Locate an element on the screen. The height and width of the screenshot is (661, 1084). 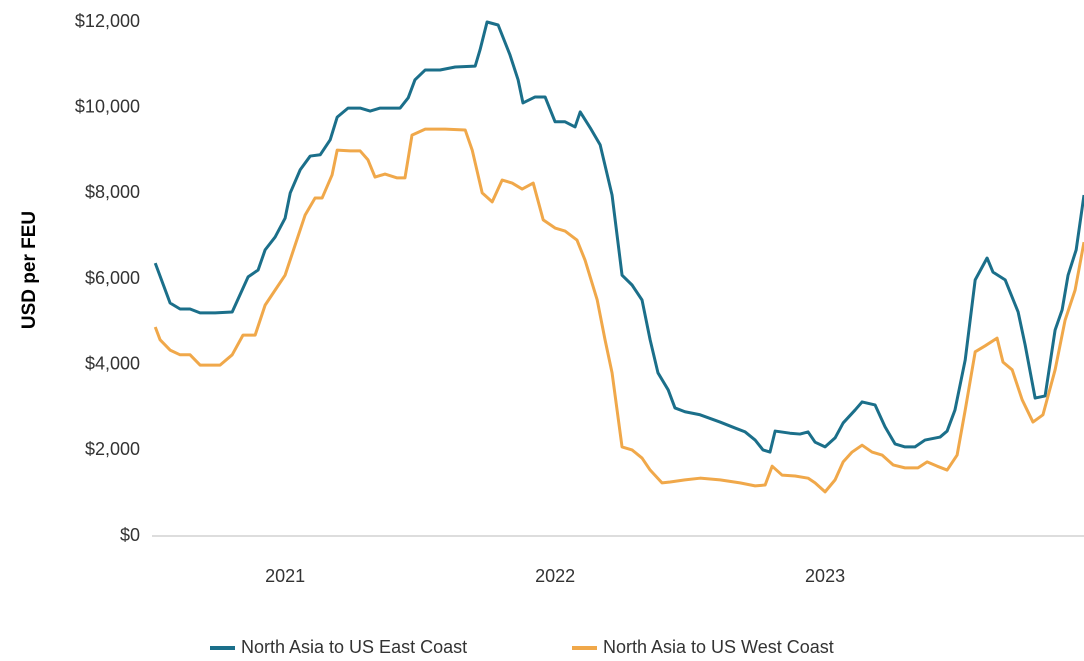
y-tick-label: $2,000 is located at coordinates (112, 449).